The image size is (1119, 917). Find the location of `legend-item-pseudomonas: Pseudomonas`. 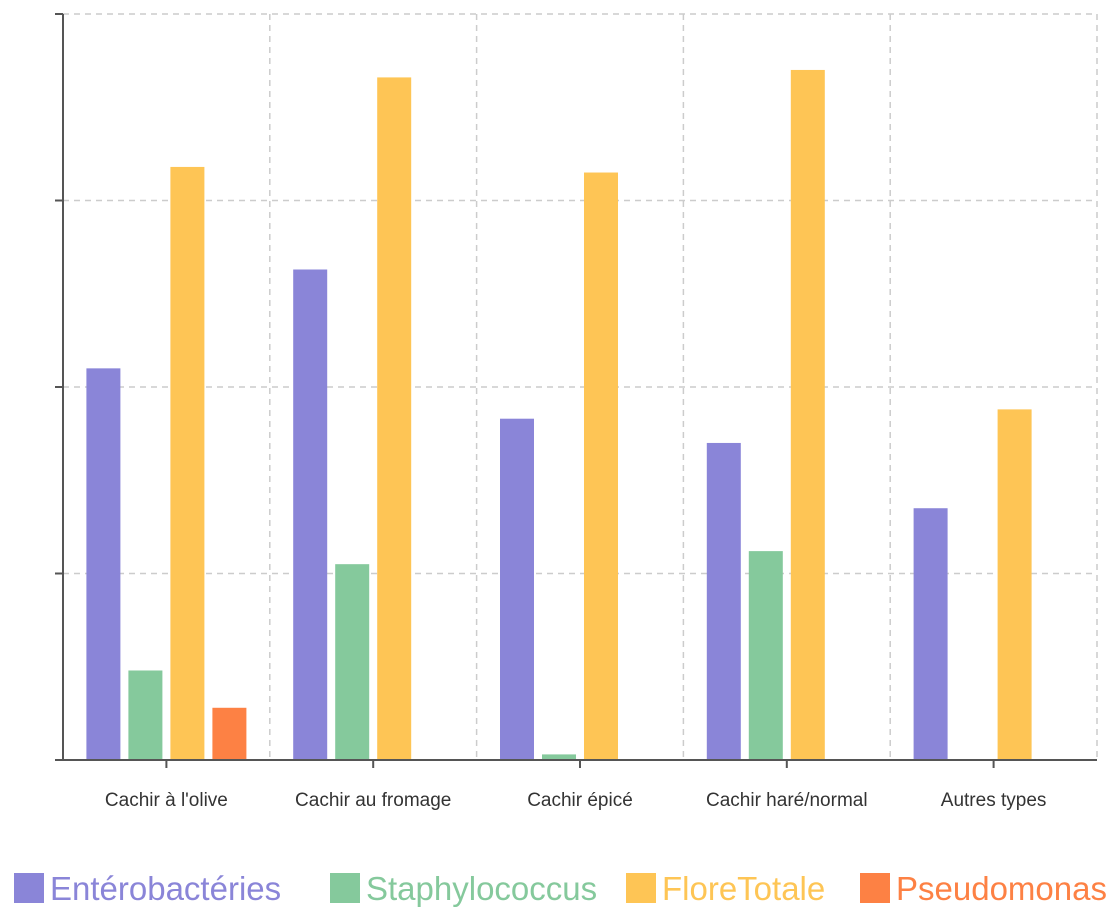

legend-item-pseudomonas: Pseudomonas is located at coordinates (983, 888).